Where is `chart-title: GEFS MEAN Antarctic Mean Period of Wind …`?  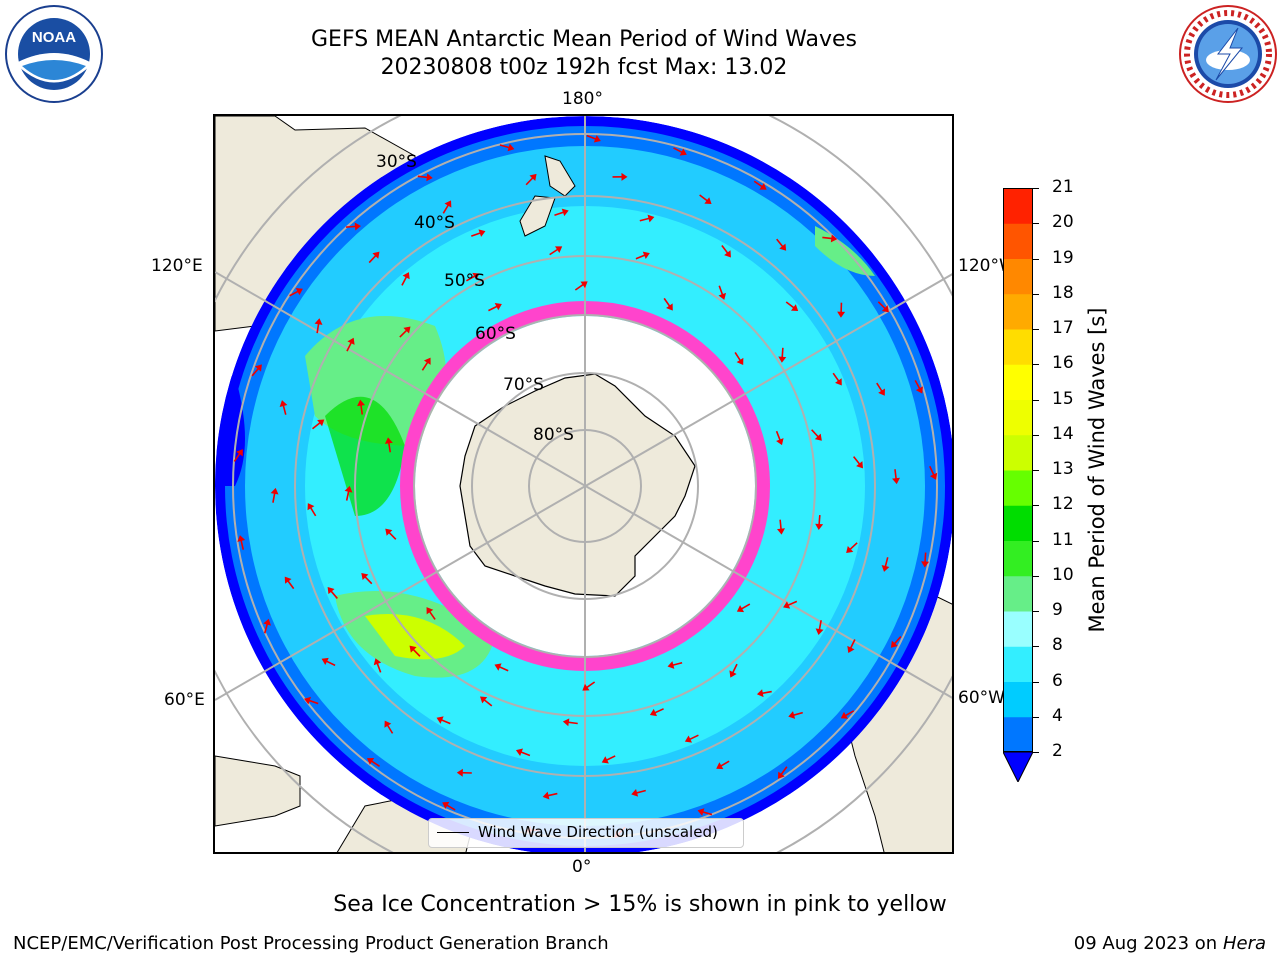
chart-title: GEFS MEAN Antarctic Mean Period of Wind … is located at coordinates (584, 39).